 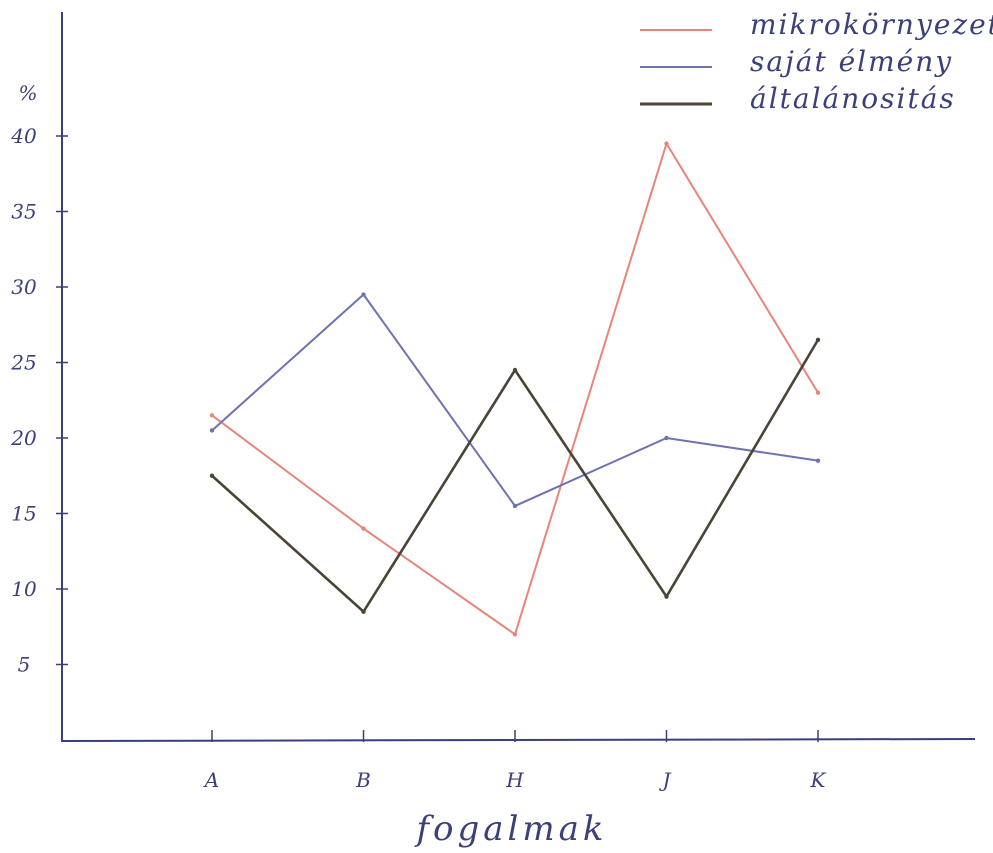 What do you see at coordinates (664, 780) in the screenshot?
I see `x-tick-label: J` at bounding box center [664, 780].